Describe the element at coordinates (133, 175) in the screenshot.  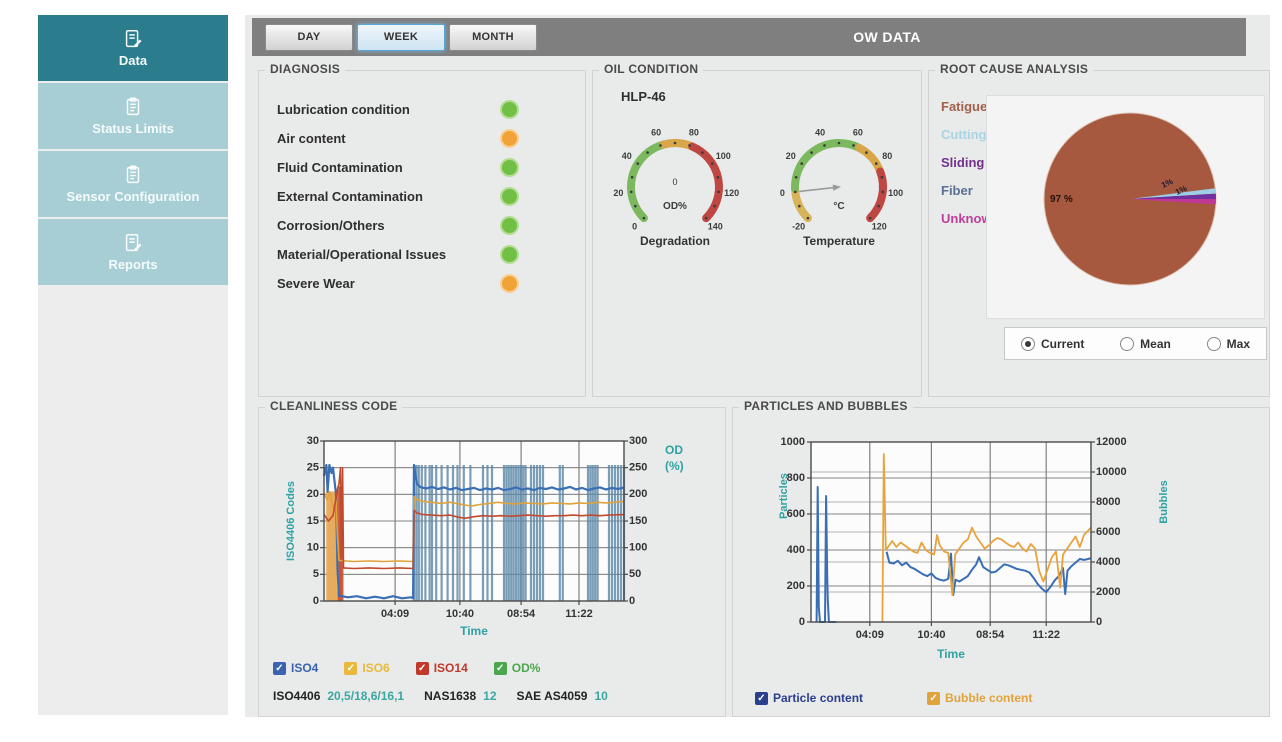
I see `sensor-configuration-icon` at that location.